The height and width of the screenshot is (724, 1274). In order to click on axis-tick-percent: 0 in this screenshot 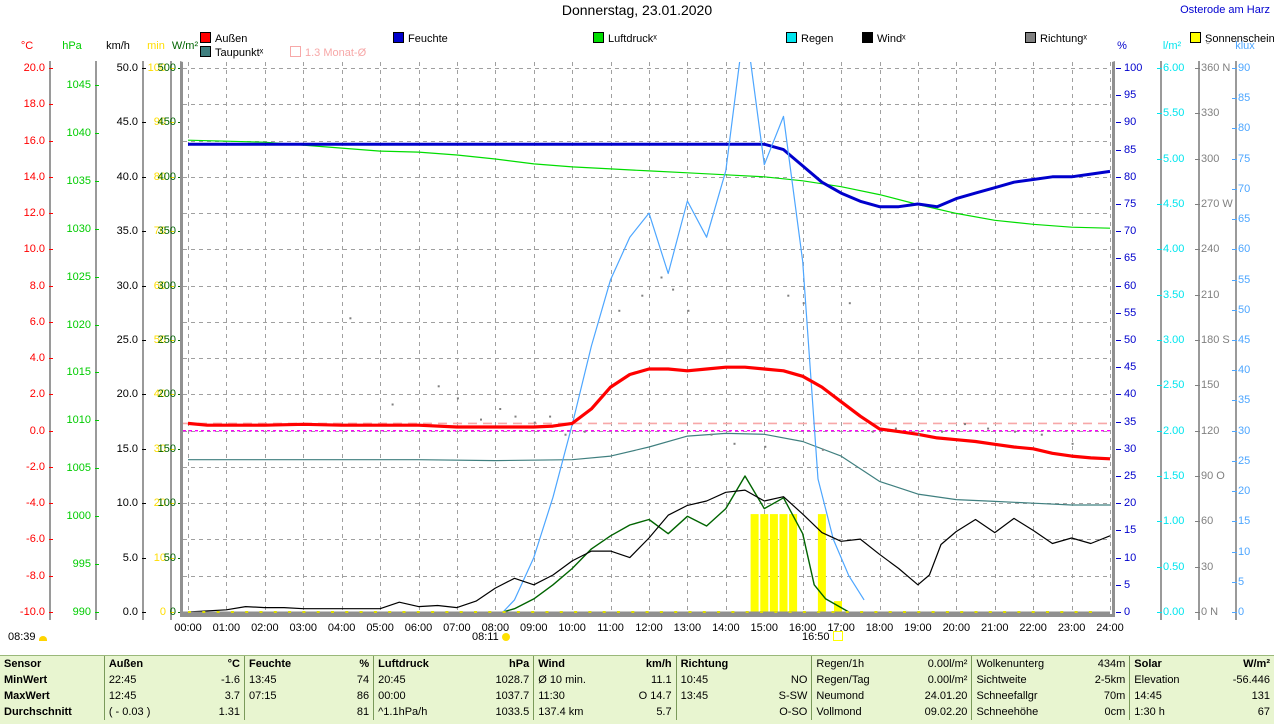, I will do `click(1127, 612)`.